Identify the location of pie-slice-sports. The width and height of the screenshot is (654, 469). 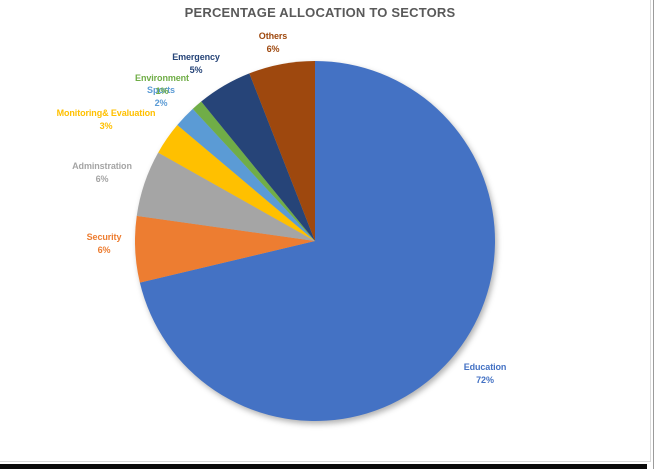
(246, 175).